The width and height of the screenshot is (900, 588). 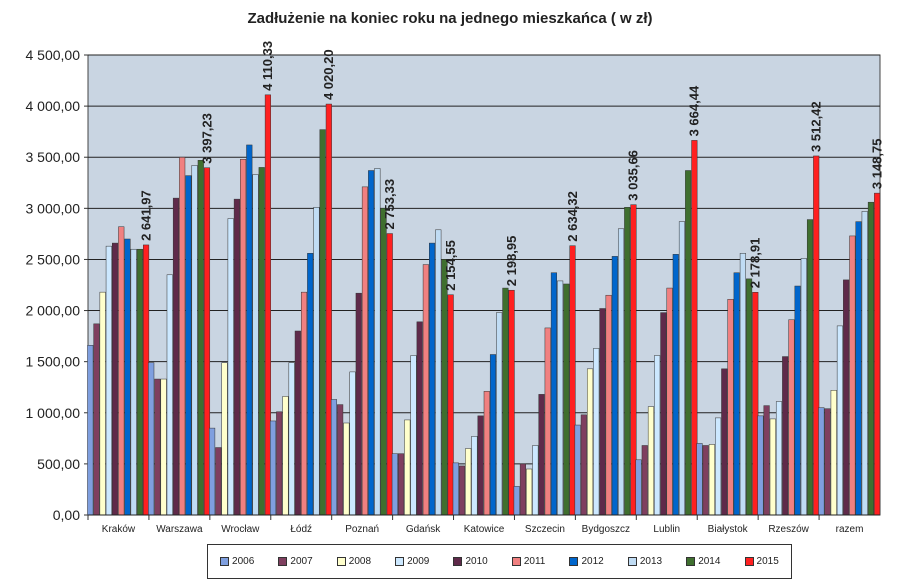 What do you see at coordinates (389, 204) in the screenshot?
I see `data-label: 2 753,33` at bounding box center [389, 204].